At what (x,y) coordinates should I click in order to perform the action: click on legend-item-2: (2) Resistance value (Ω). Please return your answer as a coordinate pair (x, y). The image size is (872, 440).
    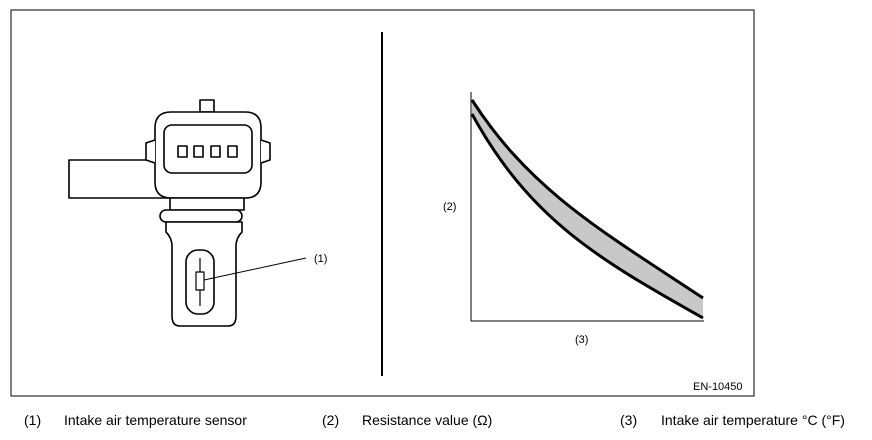
    Looking at the image, I should click on (407, 420).